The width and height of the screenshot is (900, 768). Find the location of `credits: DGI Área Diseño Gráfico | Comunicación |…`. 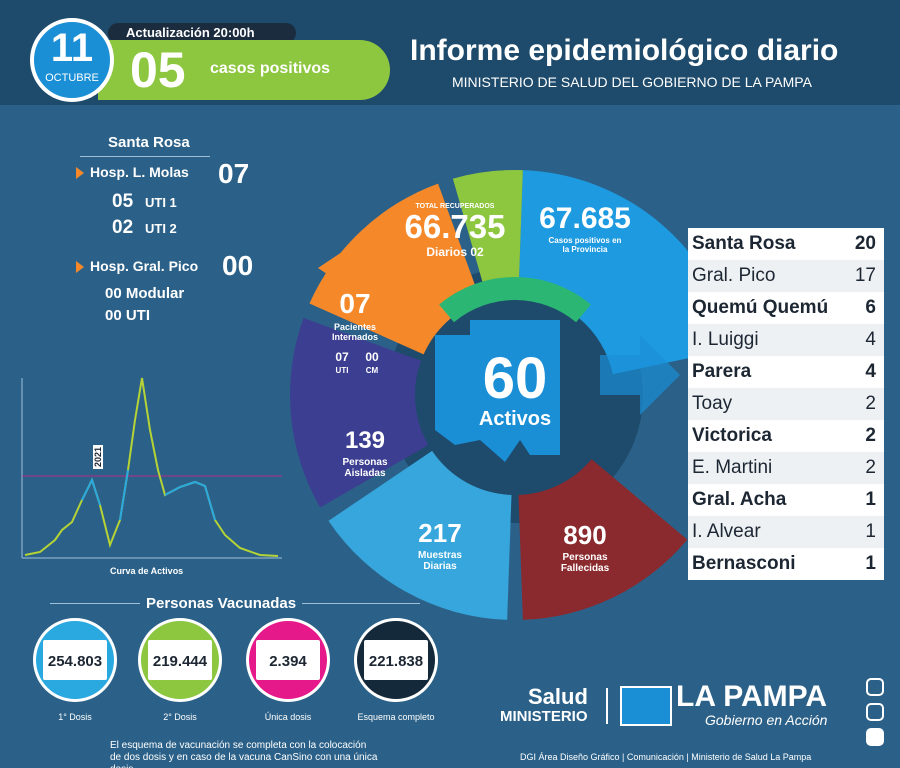

credits: DGI Área Diseño Gráfico | Comunicación |… is located at coordinates (666, 757).